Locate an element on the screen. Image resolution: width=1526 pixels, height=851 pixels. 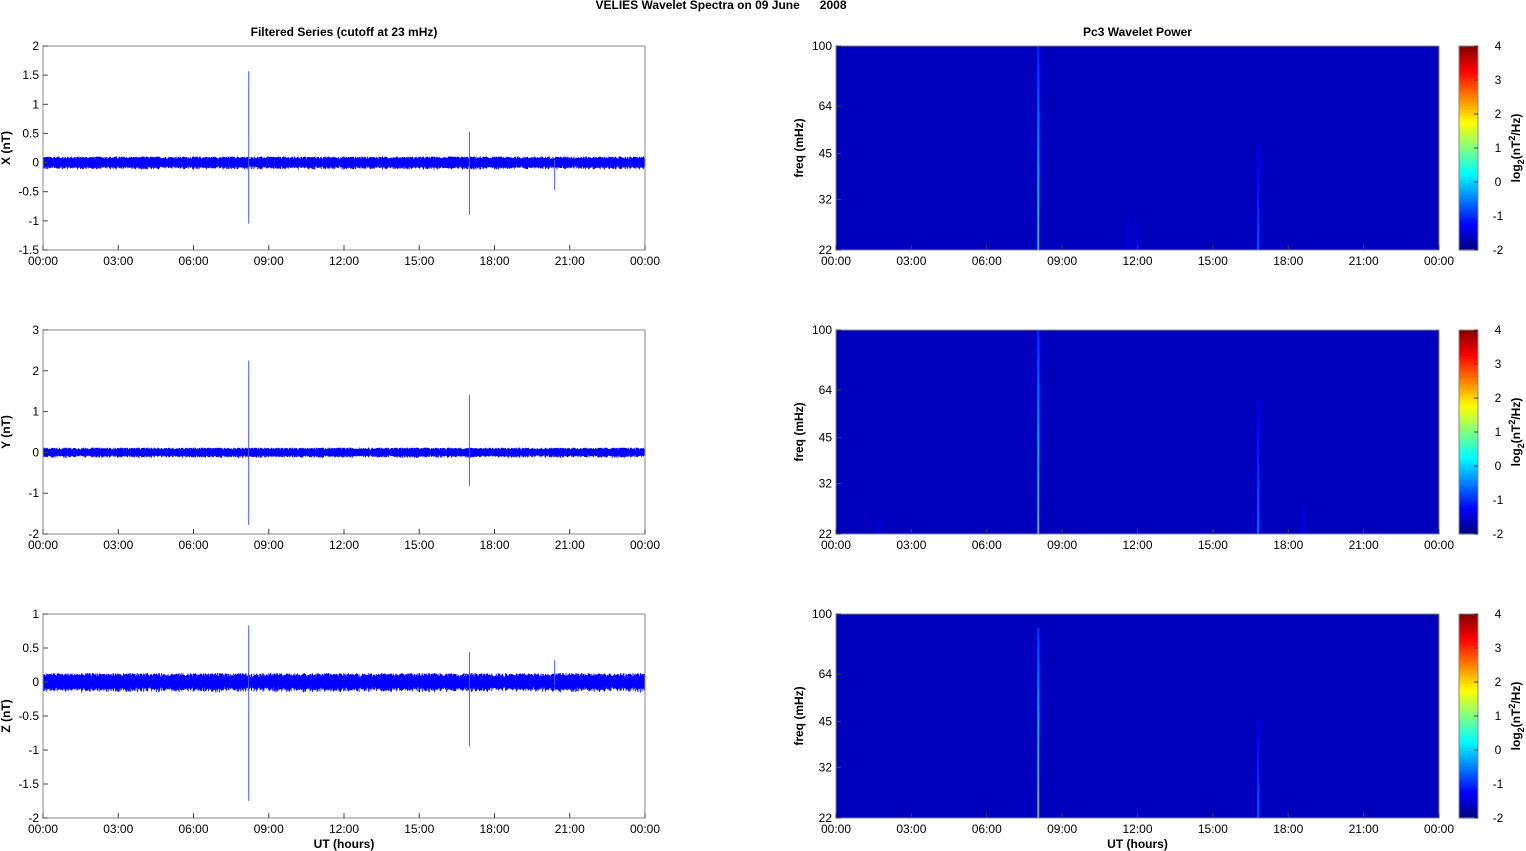
colorbar: 4 3 2 1 0 -1 -2 log2(nT2/Hz) is located at coordinates (1492, 148).